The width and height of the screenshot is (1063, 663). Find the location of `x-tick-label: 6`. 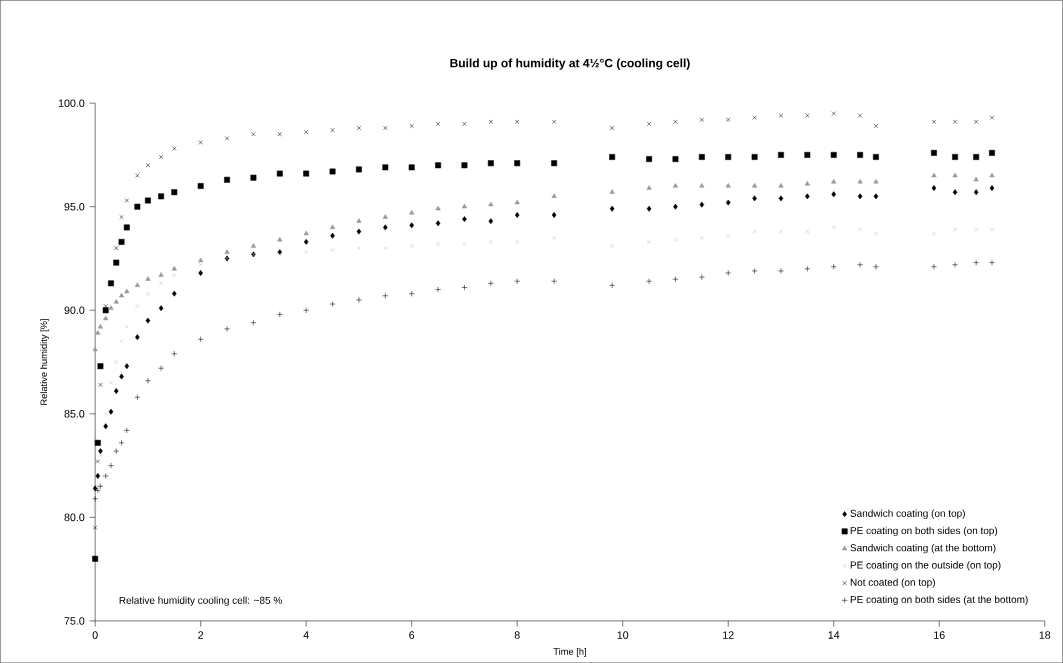

x-tick-label: 6 is located at coordinates (412, 635).